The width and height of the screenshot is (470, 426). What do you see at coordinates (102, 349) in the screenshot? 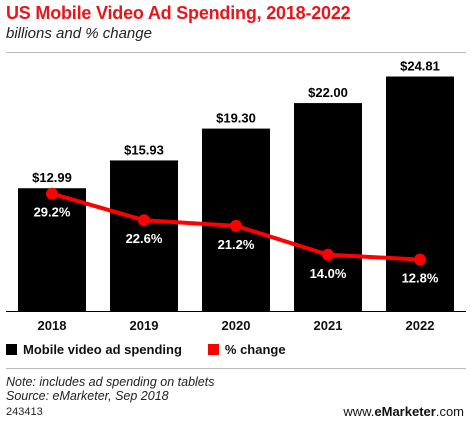
I see `legend-label-spending: Mobile video ad spending` at bounding box center [102, 349].